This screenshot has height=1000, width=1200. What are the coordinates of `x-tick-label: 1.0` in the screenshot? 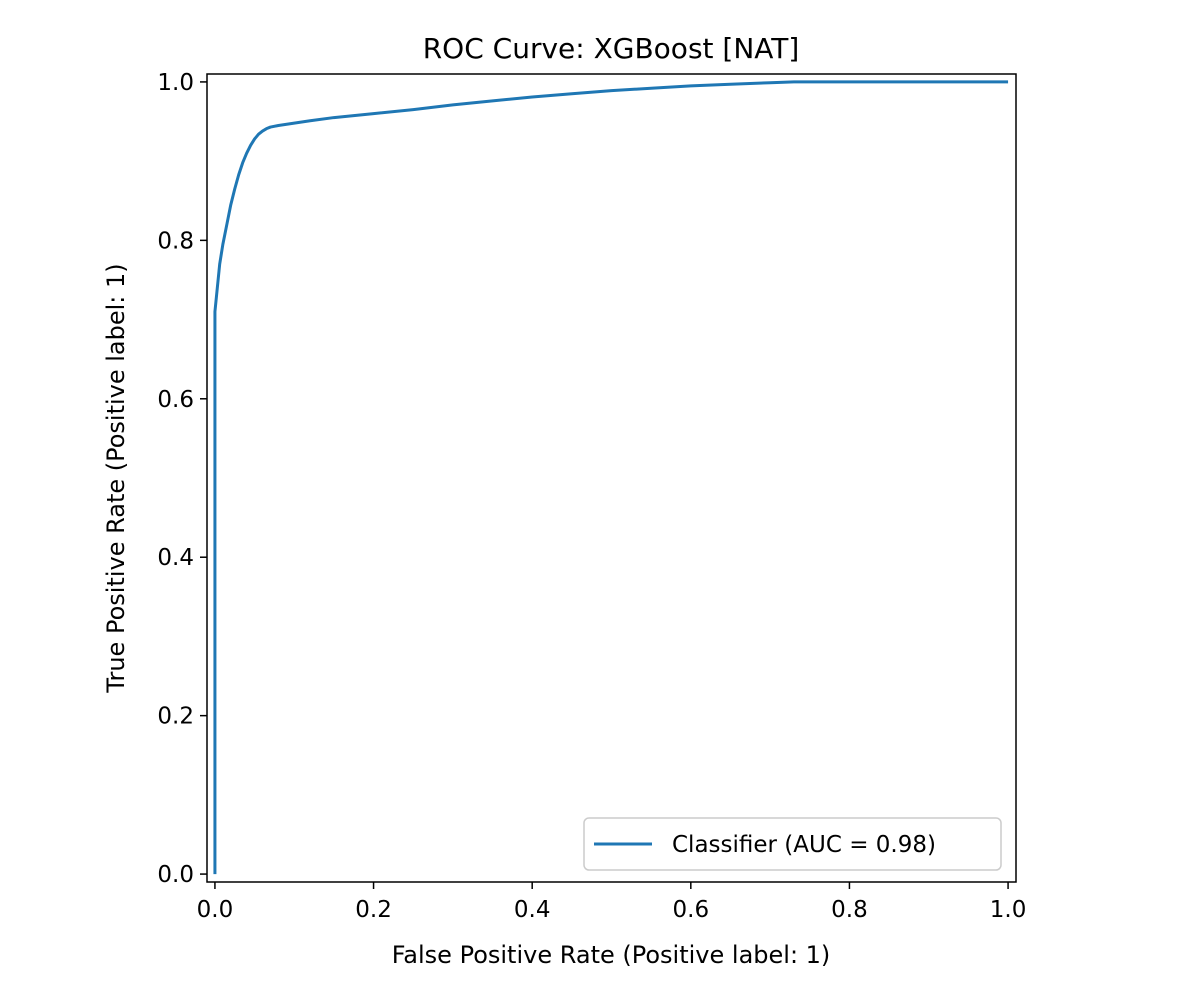 It's located at (1008, 910).